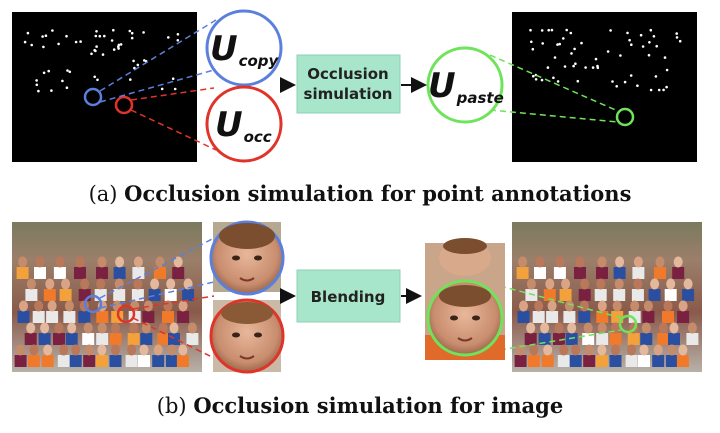  What do you see at coordinates (244, 124) in the screenshot?
I see `occ-circle` at bounding box center [244, 124].